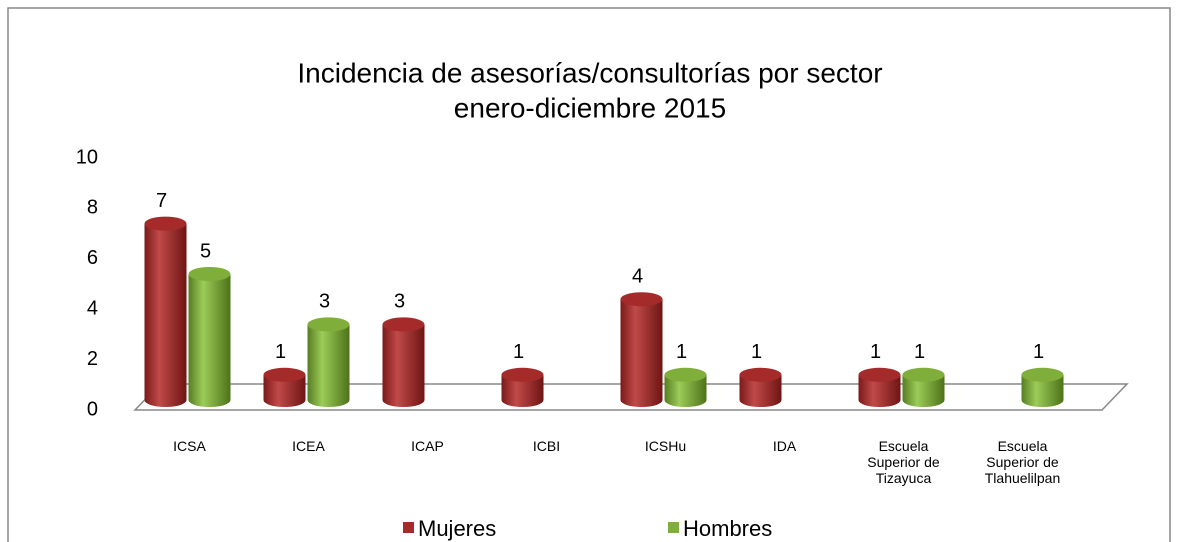  What do you see at coordinates (727, 528) in the screenshot?
I see `legend-label: Hombres` at bounding box center [727, 528].